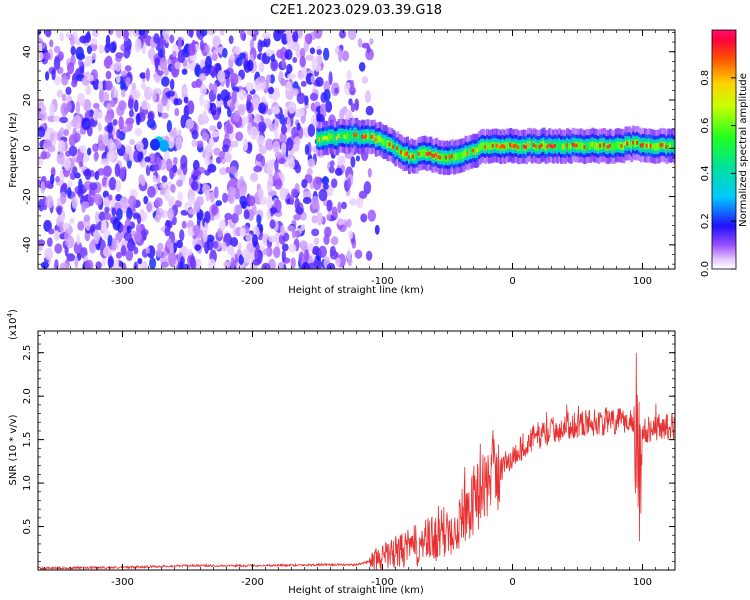 This screenshot has width=750, height=600. I want to click on y-tick-label: 2.5, so click(27, 353).